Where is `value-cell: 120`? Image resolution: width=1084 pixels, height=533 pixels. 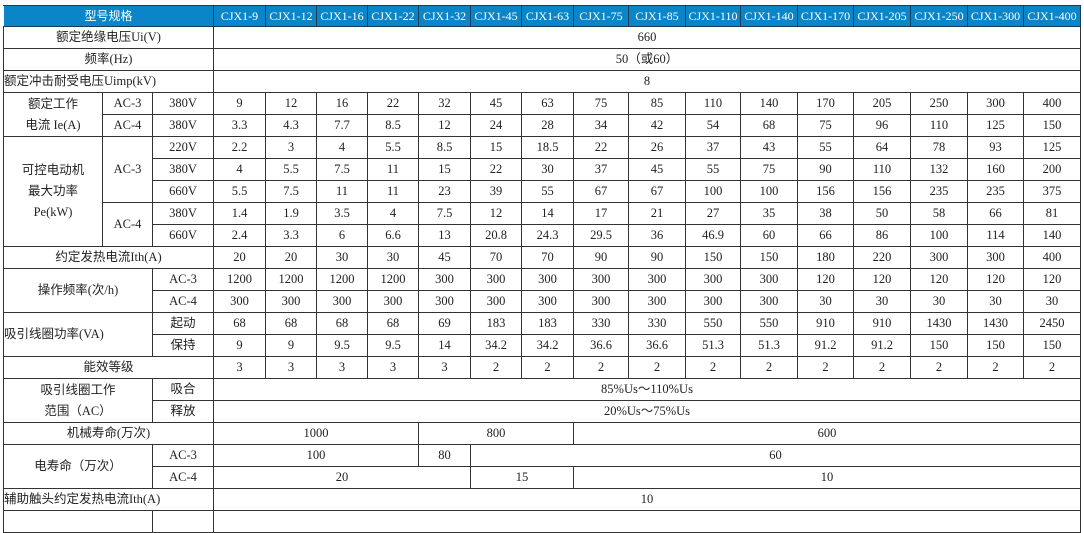
value-cell: 120 is located at coordinates (1052, 279).